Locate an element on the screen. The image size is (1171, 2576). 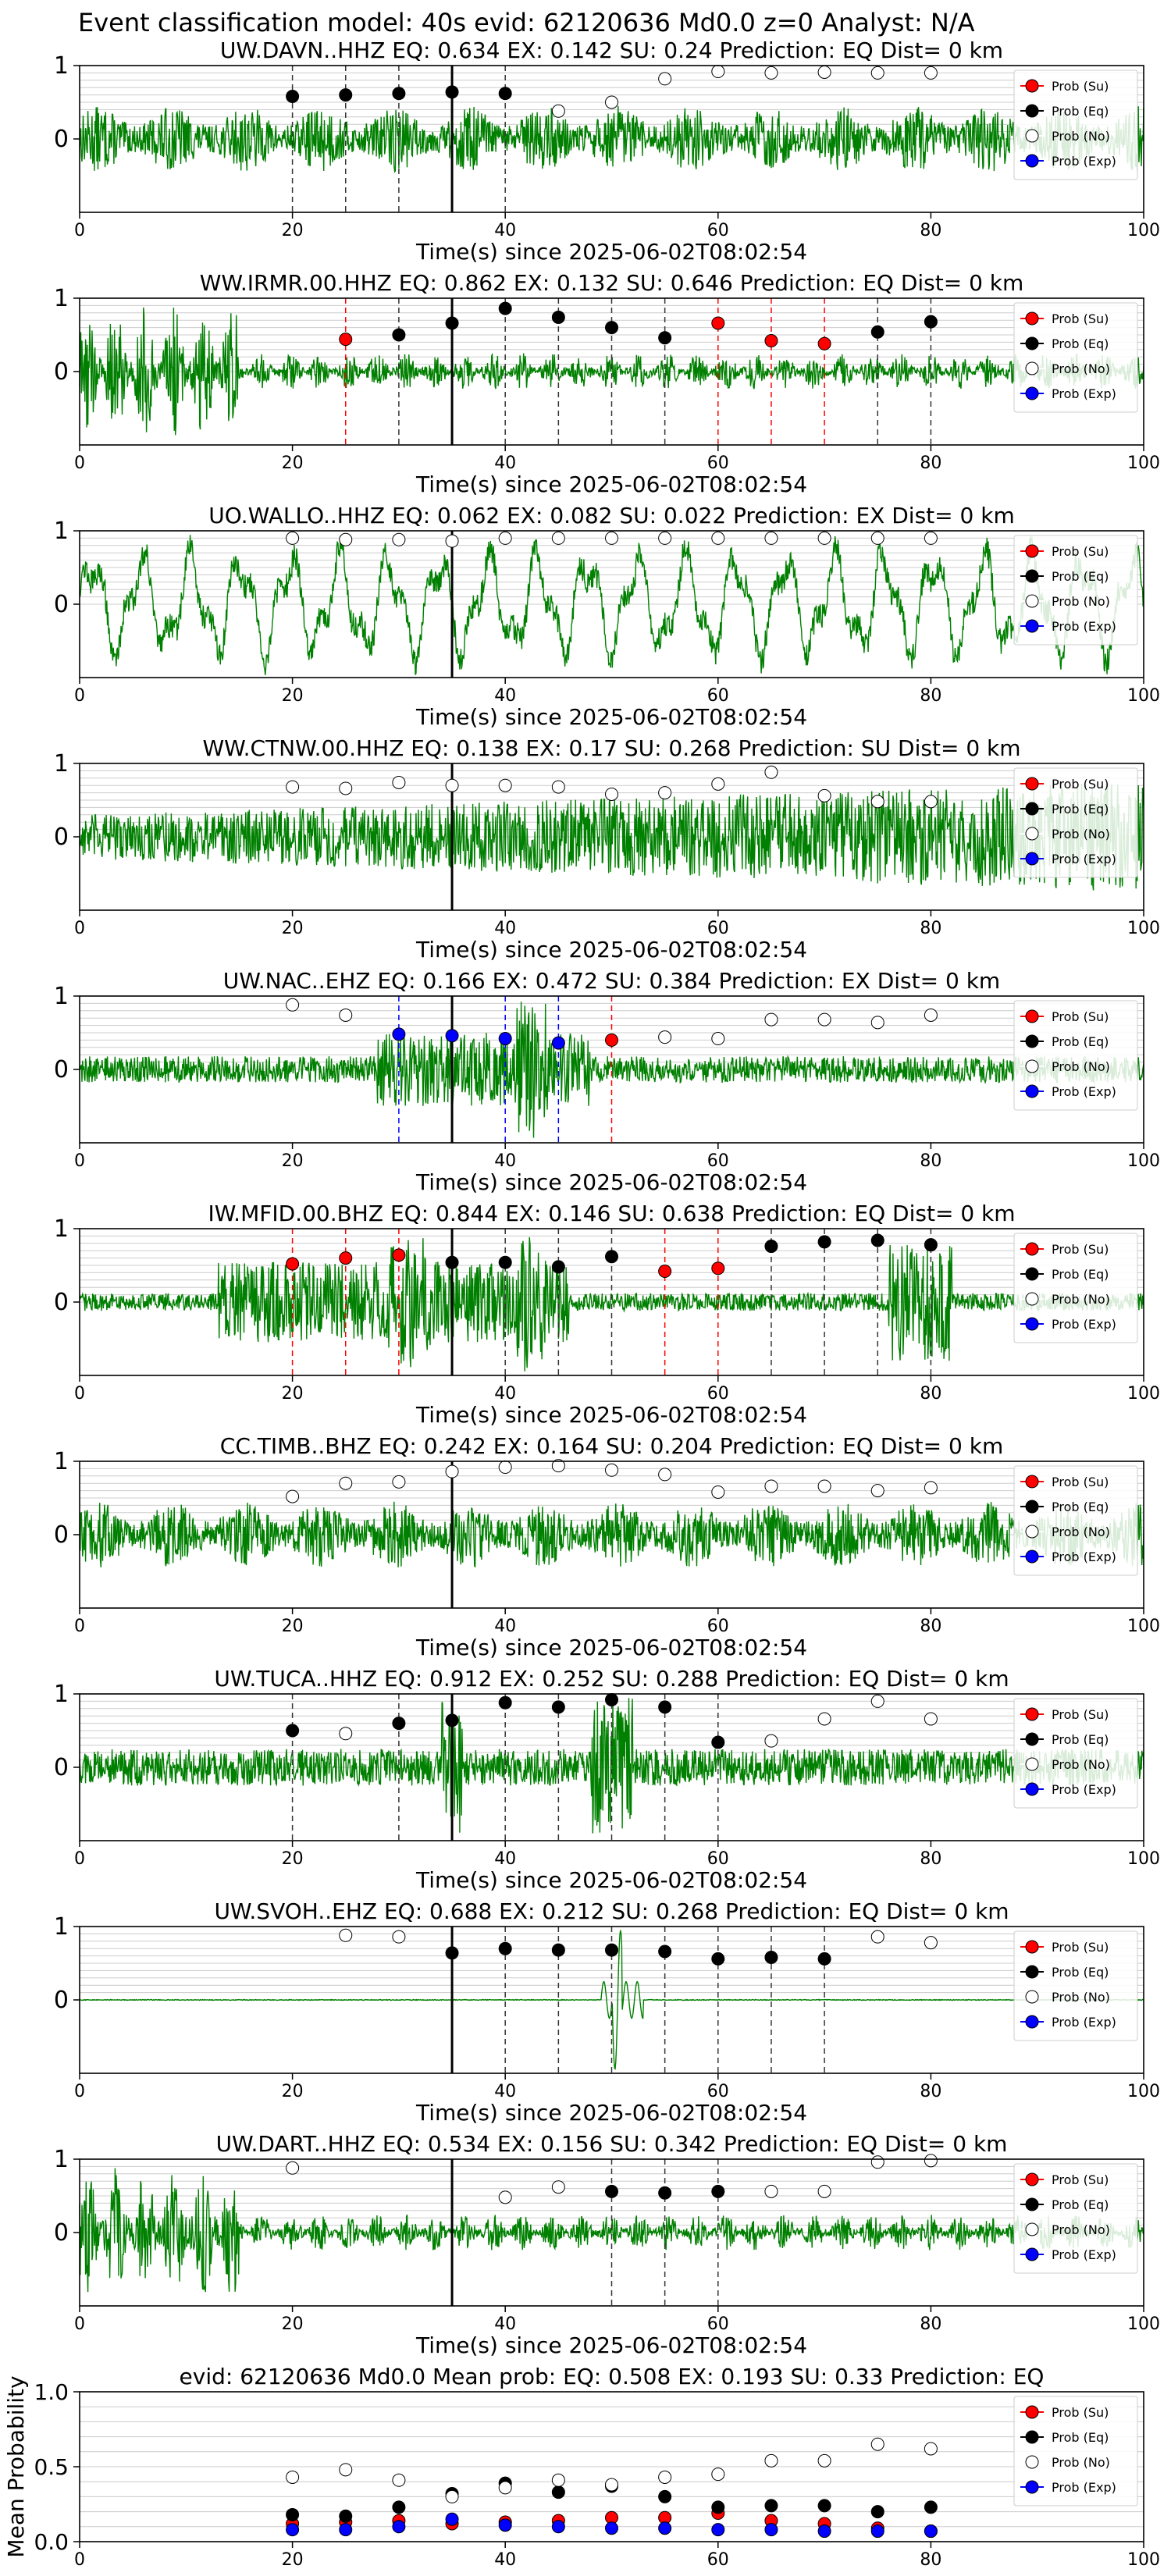
legend-label-no: Prob (No) is located at coordinates (1081, 2462).